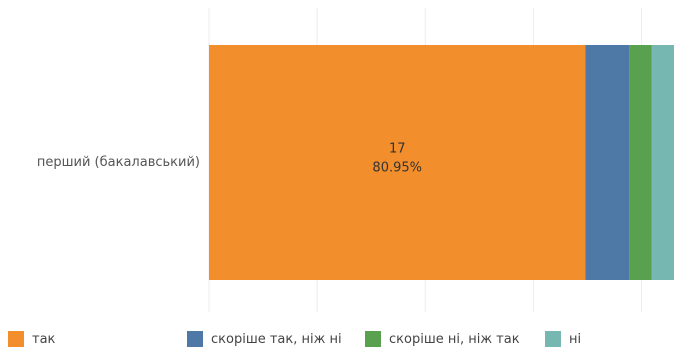  I want to click on legend-label-ni: ні, so click(575, 339).